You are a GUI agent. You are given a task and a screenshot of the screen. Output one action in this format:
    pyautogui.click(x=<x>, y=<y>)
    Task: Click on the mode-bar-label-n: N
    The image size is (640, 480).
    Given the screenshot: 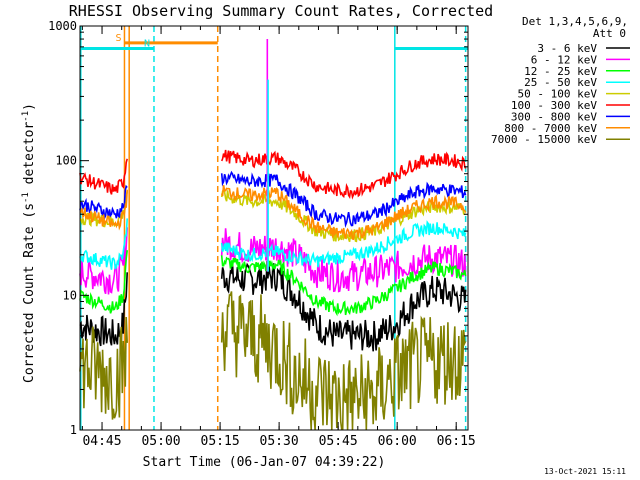 What is the action you would take?
    pyautogui.click(x=147, y=44)
    